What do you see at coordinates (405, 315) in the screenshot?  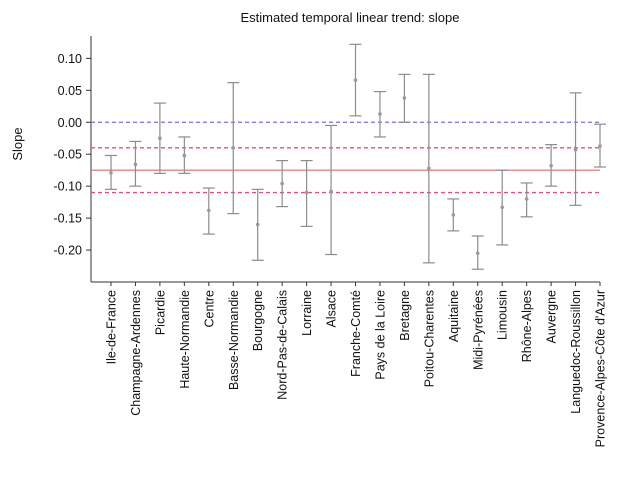 I see `x-tick-label: Bretagne` at bounding box center [405, 315].